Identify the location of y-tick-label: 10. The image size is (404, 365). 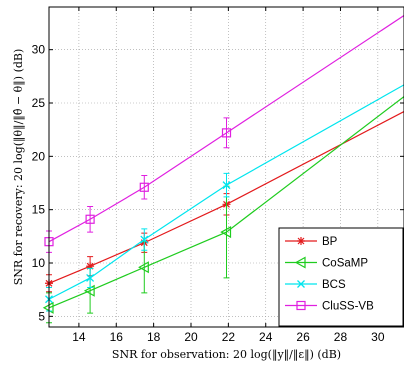
(39, 263).